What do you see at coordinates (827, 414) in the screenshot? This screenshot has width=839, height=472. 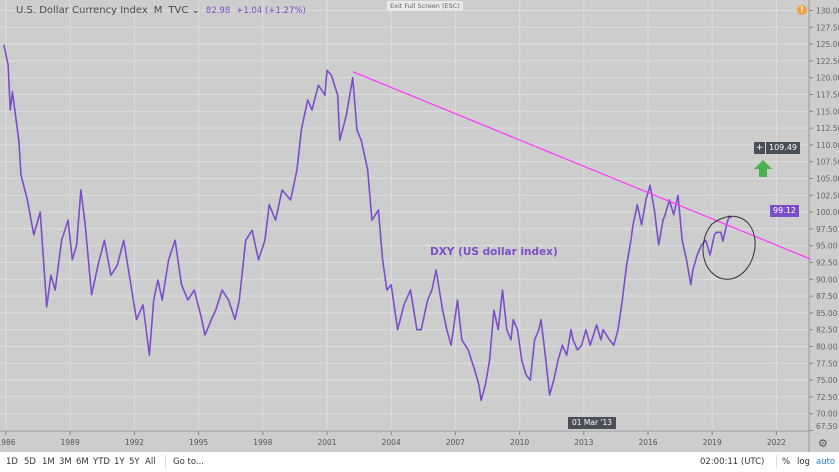 I see `y-tick-label: 70.00` at bounding box center [827, 414].